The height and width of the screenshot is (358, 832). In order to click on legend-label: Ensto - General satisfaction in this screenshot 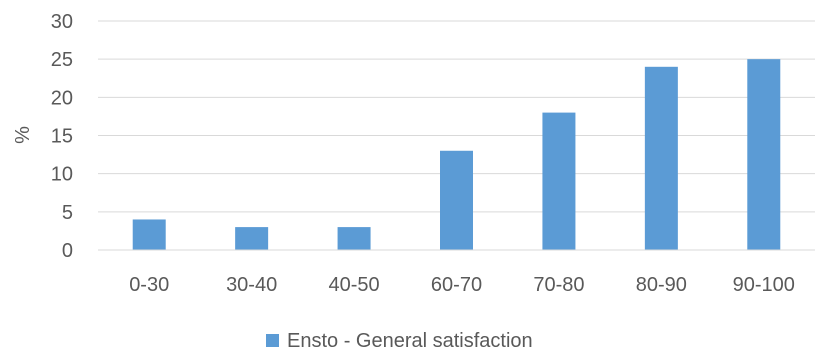, I will do `click(410, 341)`.